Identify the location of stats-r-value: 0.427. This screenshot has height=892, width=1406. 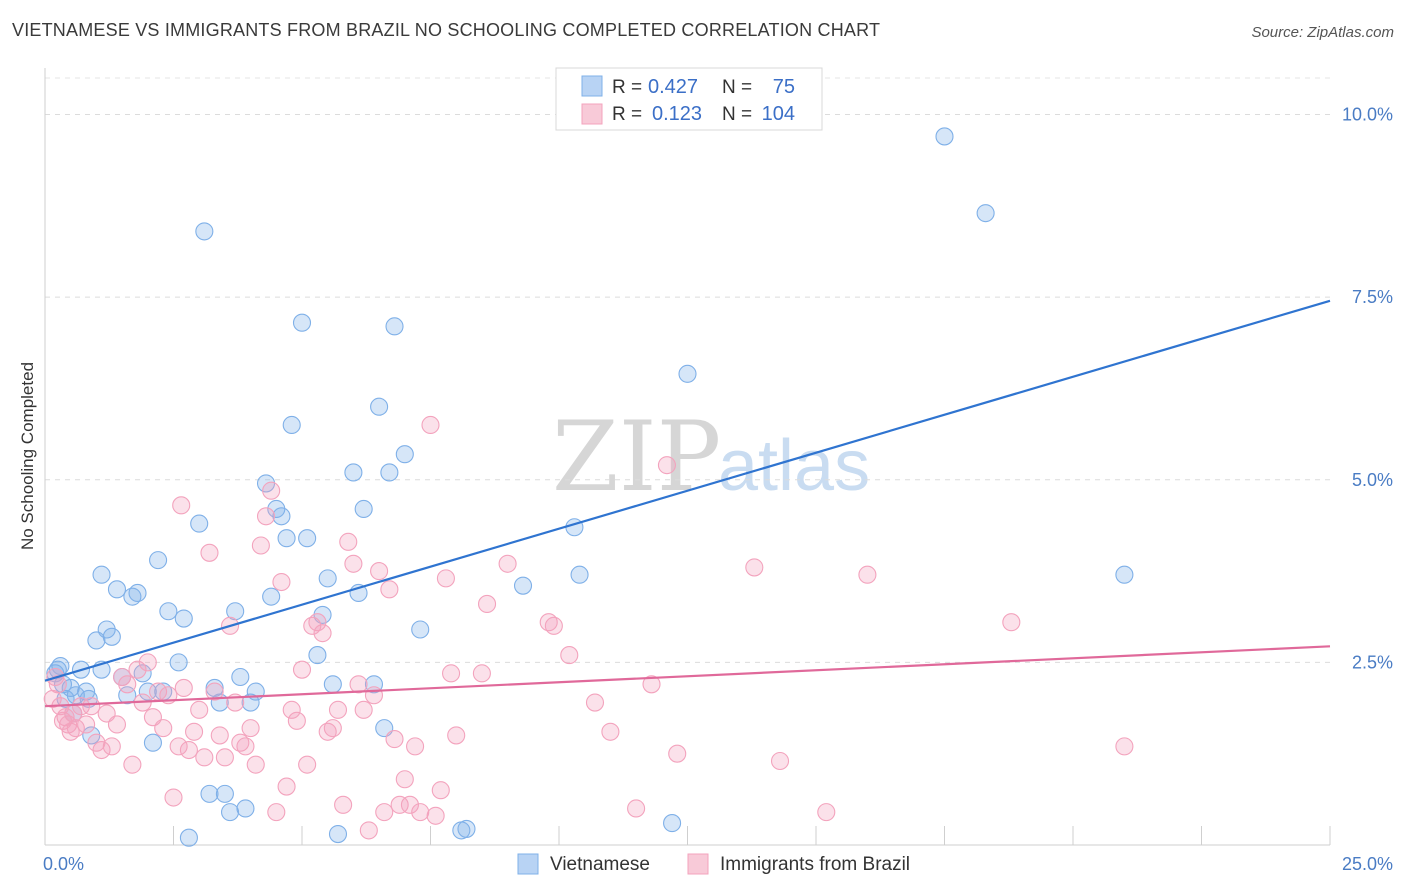
(673, 87).